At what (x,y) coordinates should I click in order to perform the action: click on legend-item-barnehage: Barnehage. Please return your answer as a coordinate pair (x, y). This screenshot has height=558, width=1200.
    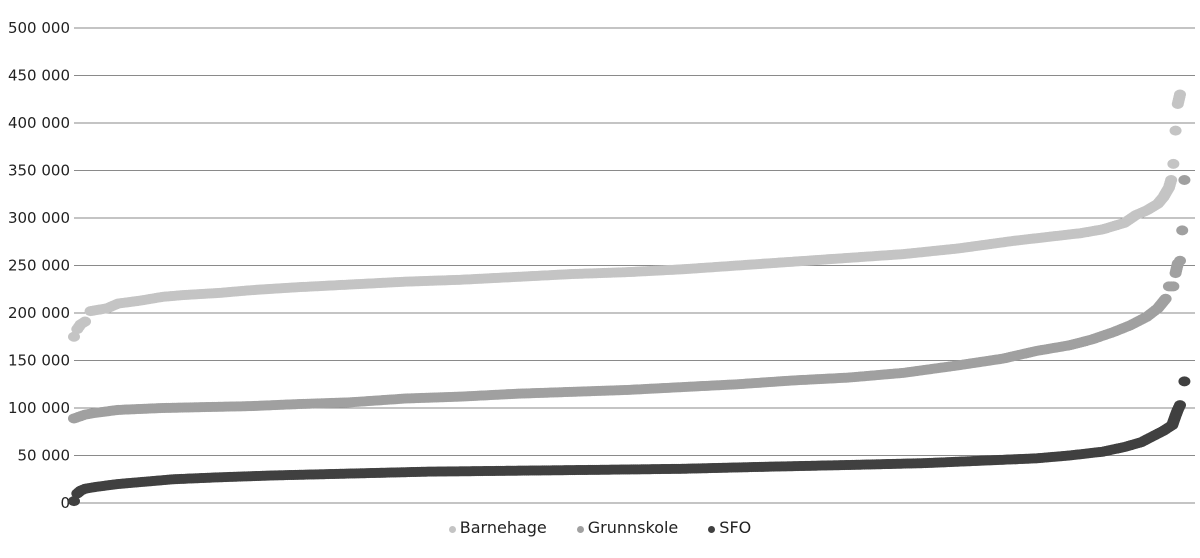
    Looking at the image, I should click on (497, 527).